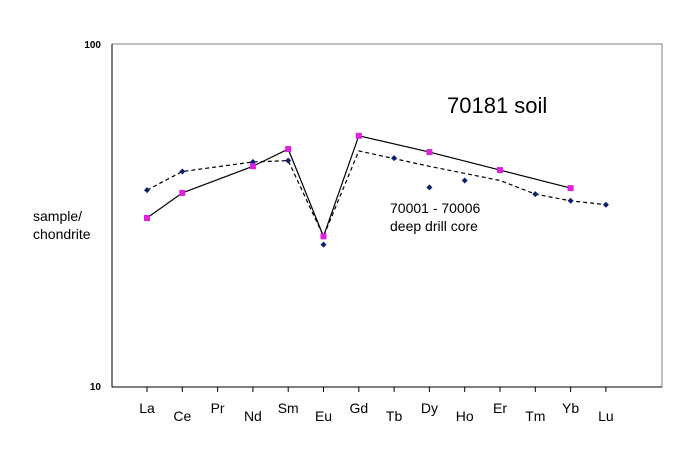 This screenshot has height=449, width=682. Describe the element at coordinates (535, 194) in the screenshot. I see `drill-core-point-tm` at that location.